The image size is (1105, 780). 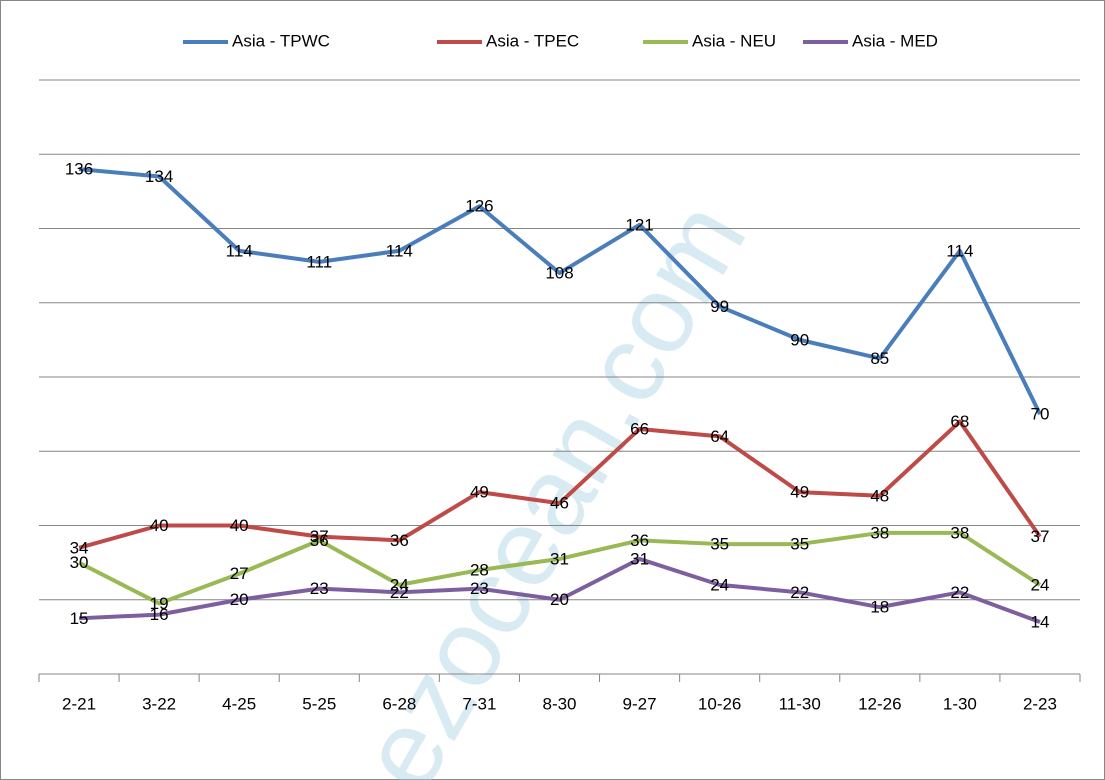 What do you see at coordinates (239, 703) in the screenshot?
I see `x-tick-label: 4-25` at bounding box center [239, 703].